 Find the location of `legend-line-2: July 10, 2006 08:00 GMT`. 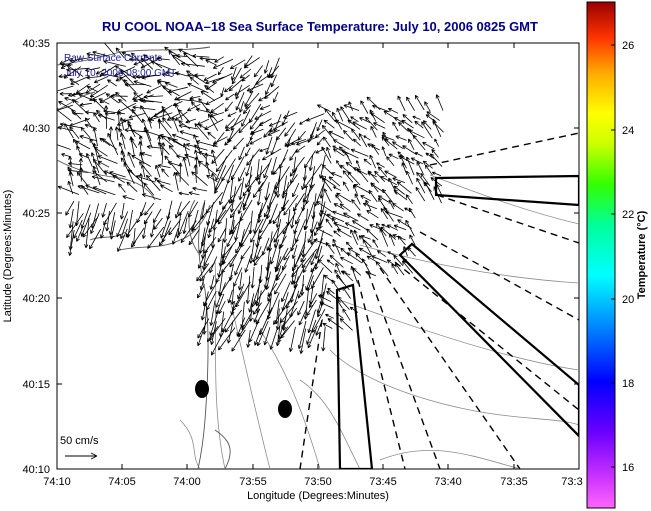

legend-line-2: July 10, 2006 08:00 GMT is located at coordinates (120, 73).